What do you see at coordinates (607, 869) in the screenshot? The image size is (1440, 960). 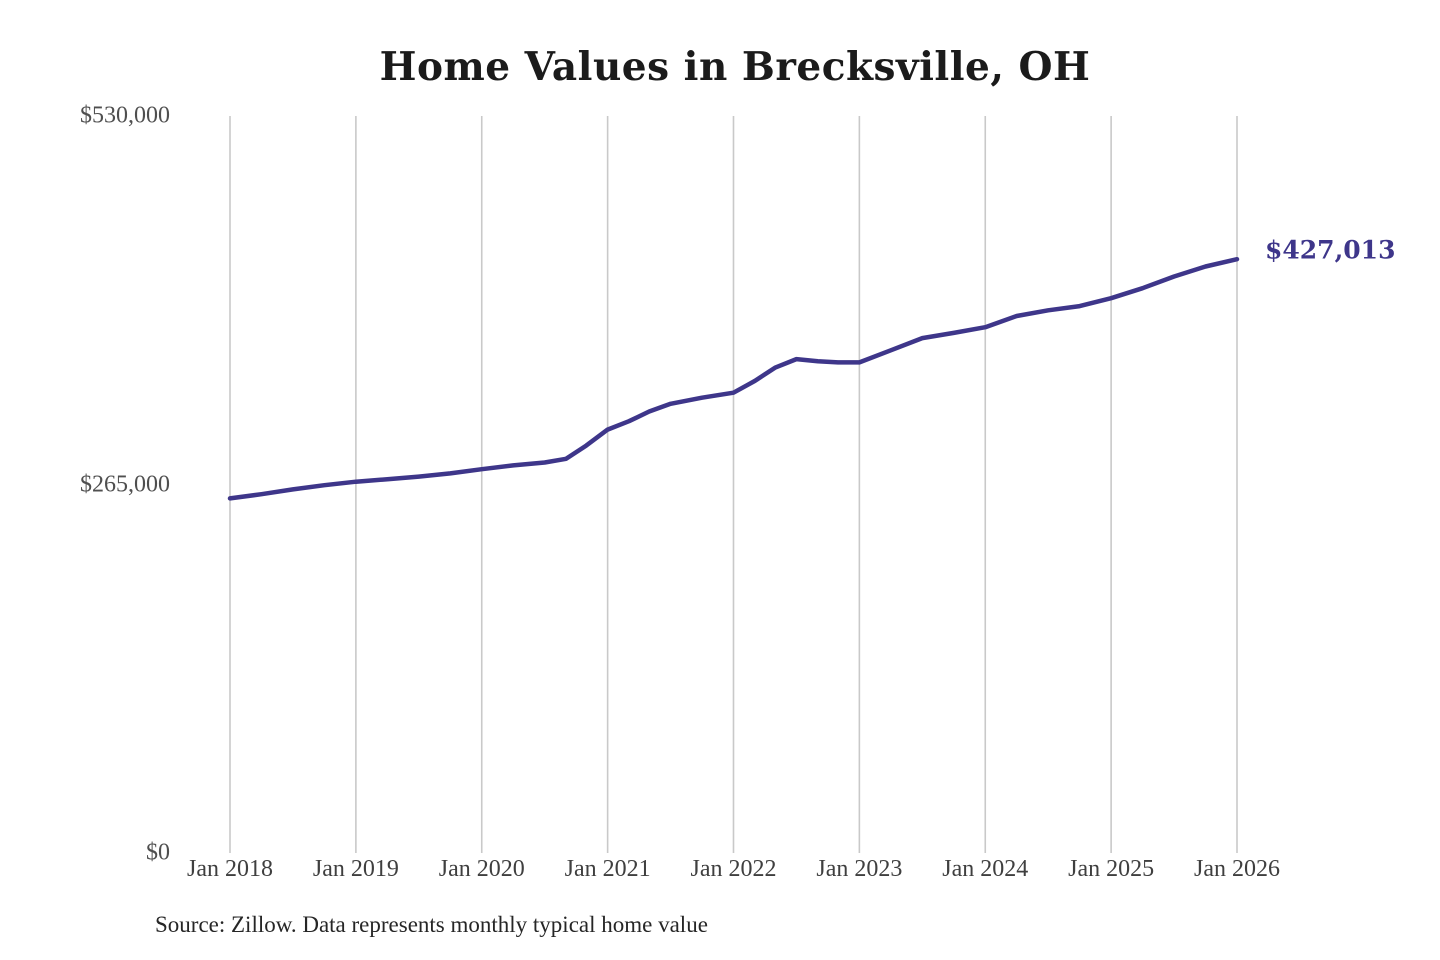 I see `x-tick-label: Jan 2021` at bounding box center [607, 869].